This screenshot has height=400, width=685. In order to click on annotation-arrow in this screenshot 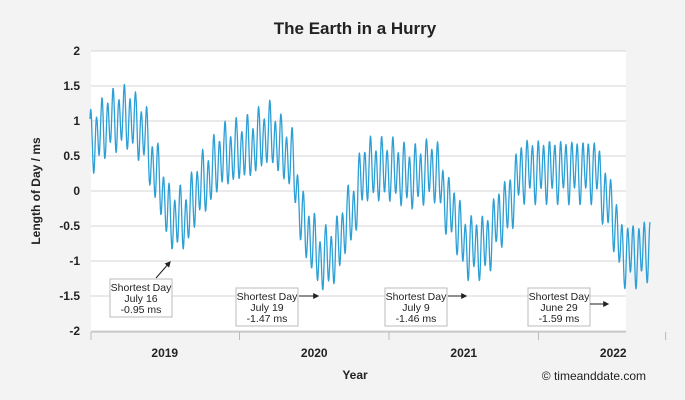, I will do `click(163, 270)`.